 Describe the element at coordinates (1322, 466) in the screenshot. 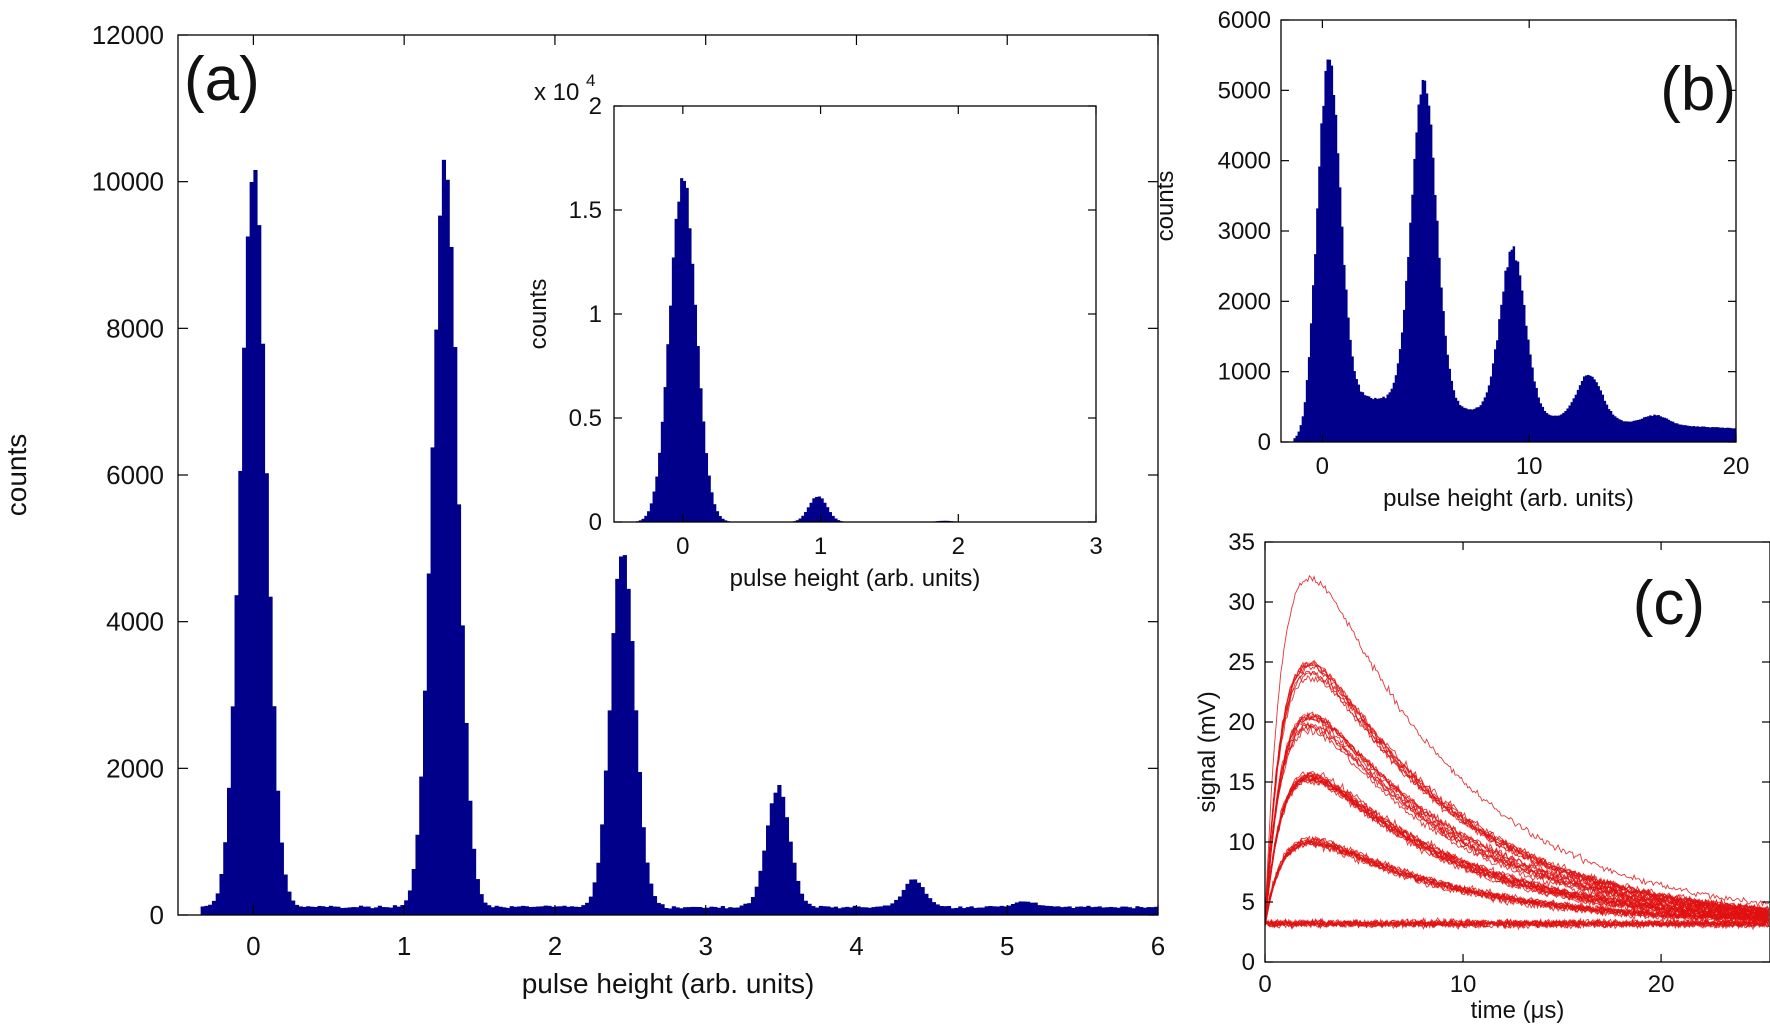

I see `x-tick-label: 0` at that location.